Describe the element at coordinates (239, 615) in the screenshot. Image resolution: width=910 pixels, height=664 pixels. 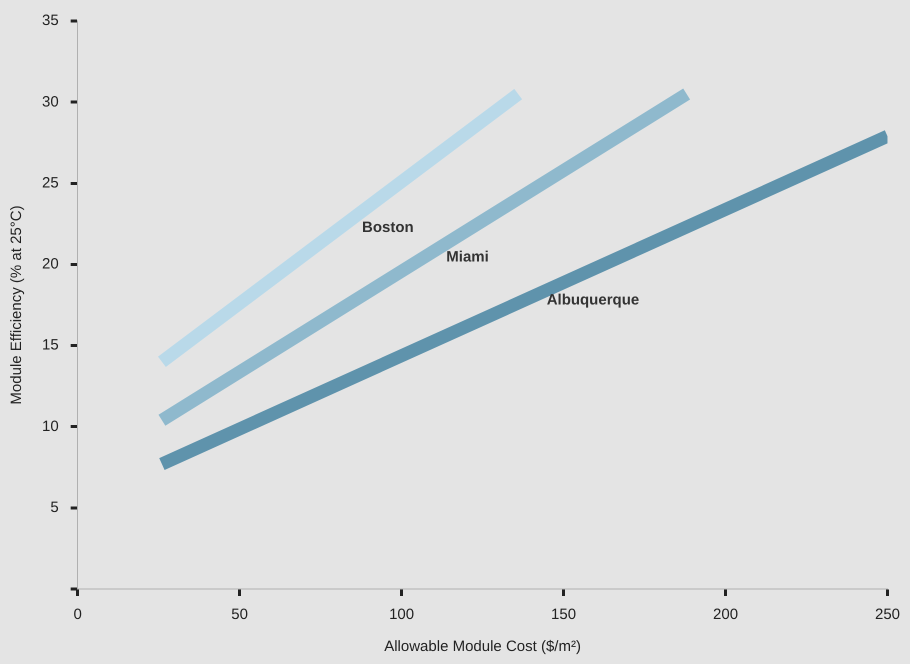
I see `x-tick-label: 50` at that location.